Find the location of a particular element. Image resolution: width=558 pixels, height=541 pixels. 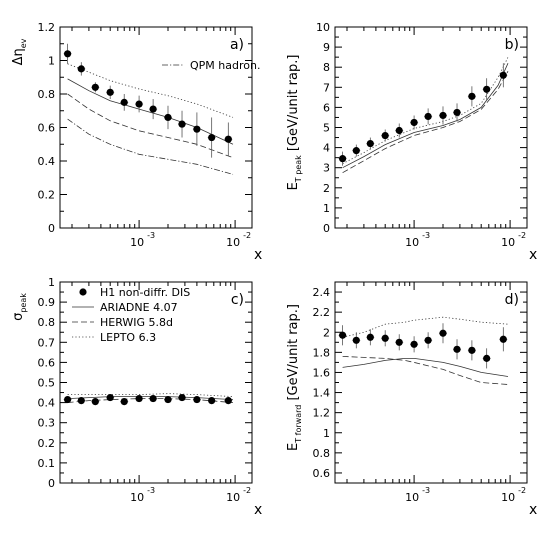

curve-solid is located at coordinates (425, 116).